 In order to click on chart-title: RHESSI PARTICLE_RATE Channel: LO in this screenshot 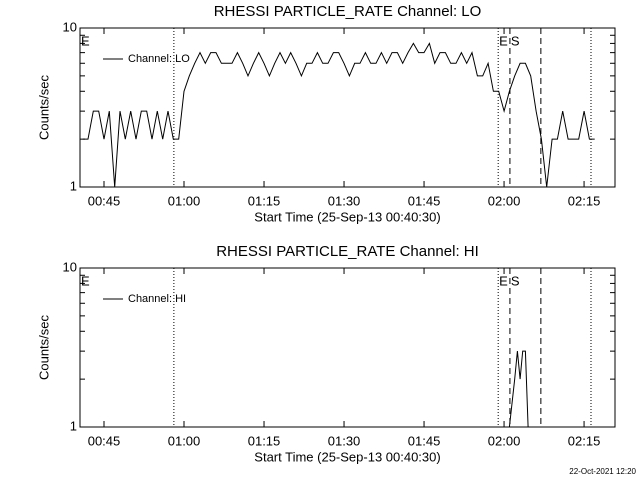, I will do `click(348, 11)`.